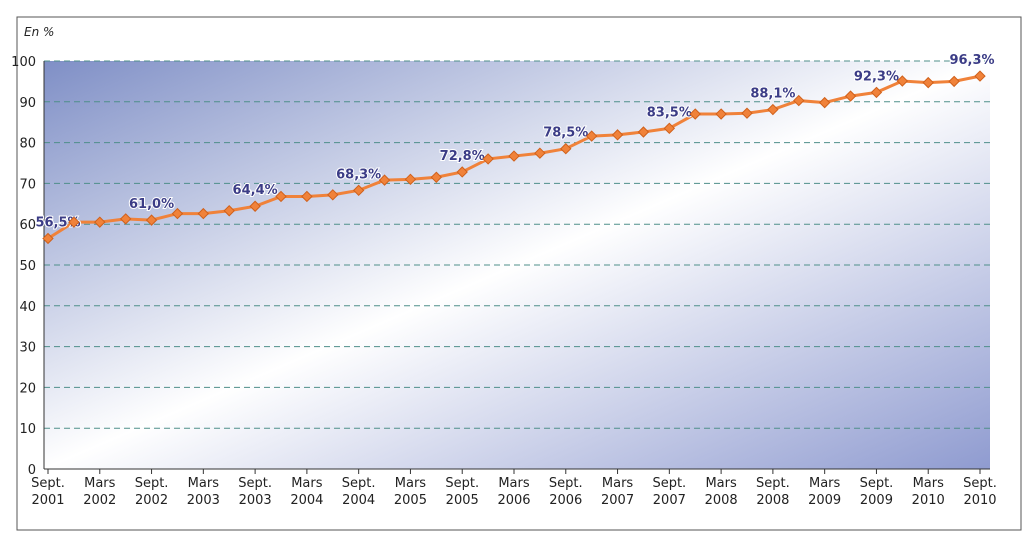 Image resolution: width=1026 pixels, height=539 pixels. What do you see at coordinates (27, 103) in the screenshot?
I see `y-tick-label: 90` at bounding box center [27, 103].